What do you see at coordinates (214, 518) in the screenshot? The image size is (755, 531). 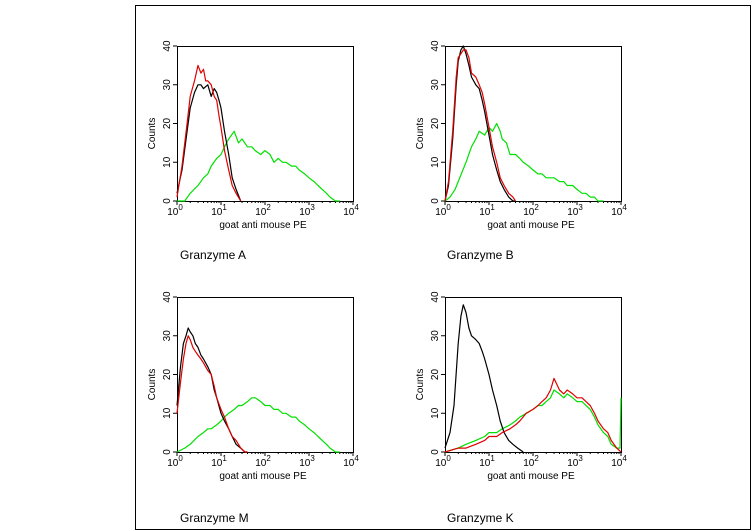 I see `caption-granzyme-m: Granzyme M` at bounding box center [214, 518].